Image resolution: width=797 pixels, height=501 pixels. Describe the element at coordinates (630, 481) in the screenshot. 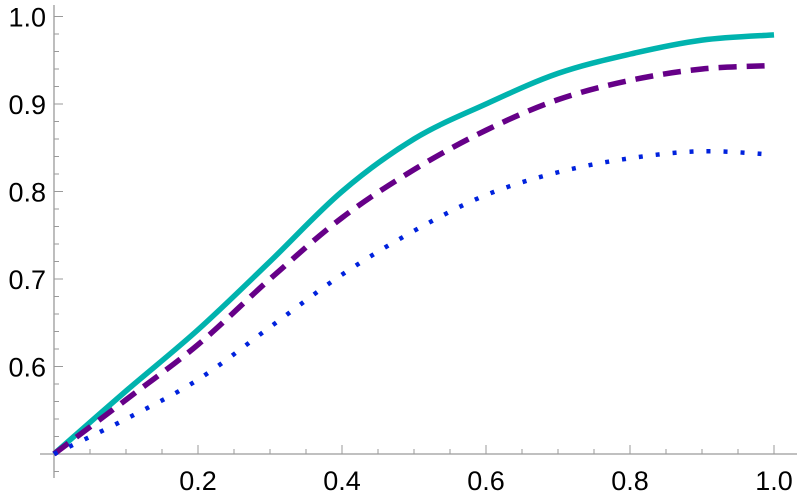

I see `x-tick-label: 0.8` at that location.